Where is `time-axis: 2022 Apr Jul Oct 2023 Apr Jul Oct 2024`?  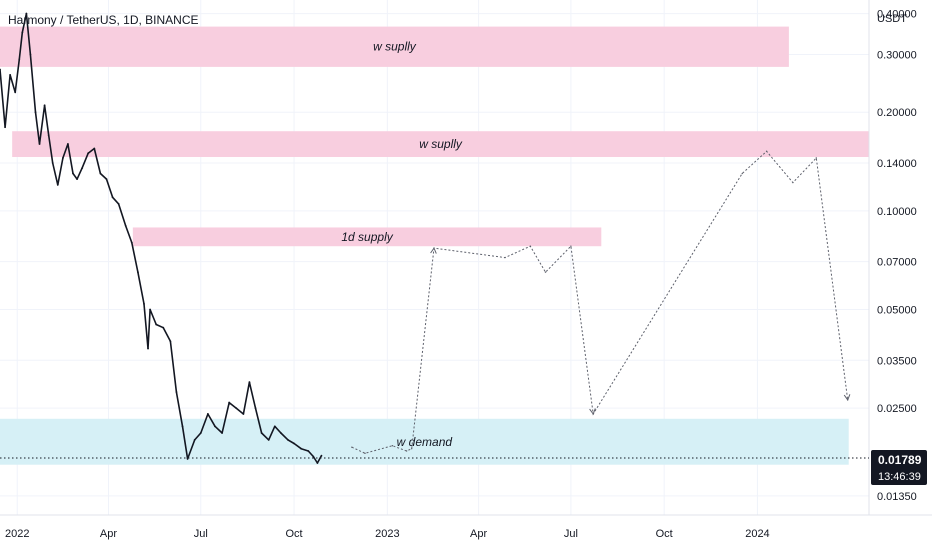
time-axis: 2022 Apr Jul Oct 2023 Apr Jul Oct 2024 is located at coordinates (466, 527).